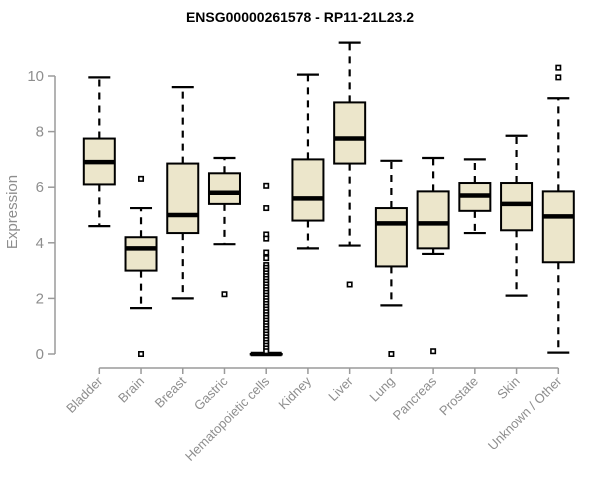 The image size is (600, 500). I want to click on y-tick-label: 10, so click(35, 76).